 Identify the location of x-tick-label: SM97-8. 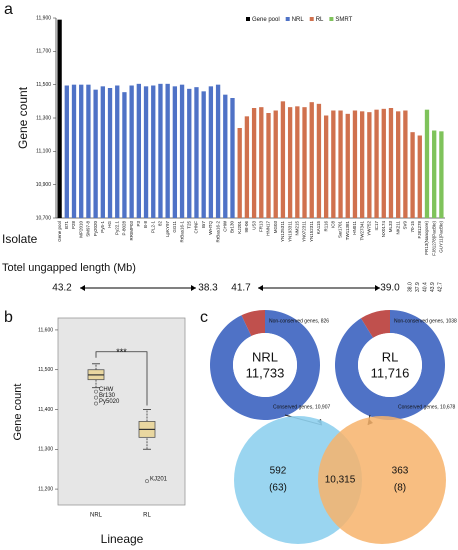
(88, 229).